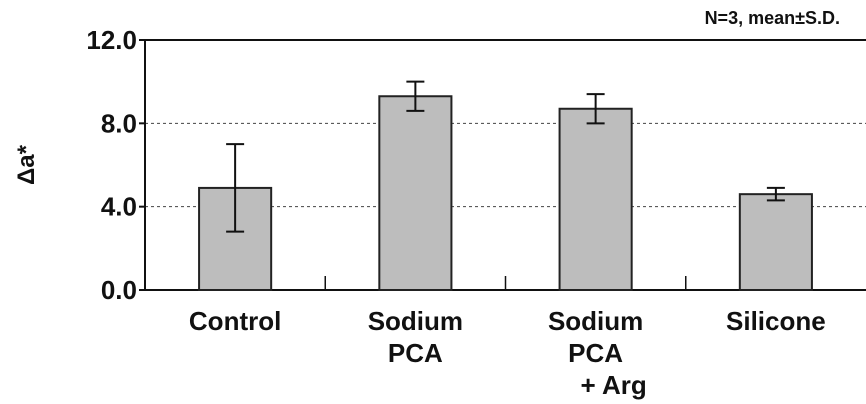 This screenshot has width=866, height=404. I want to click on x-tick-label-line: Control, so click(235, 321).